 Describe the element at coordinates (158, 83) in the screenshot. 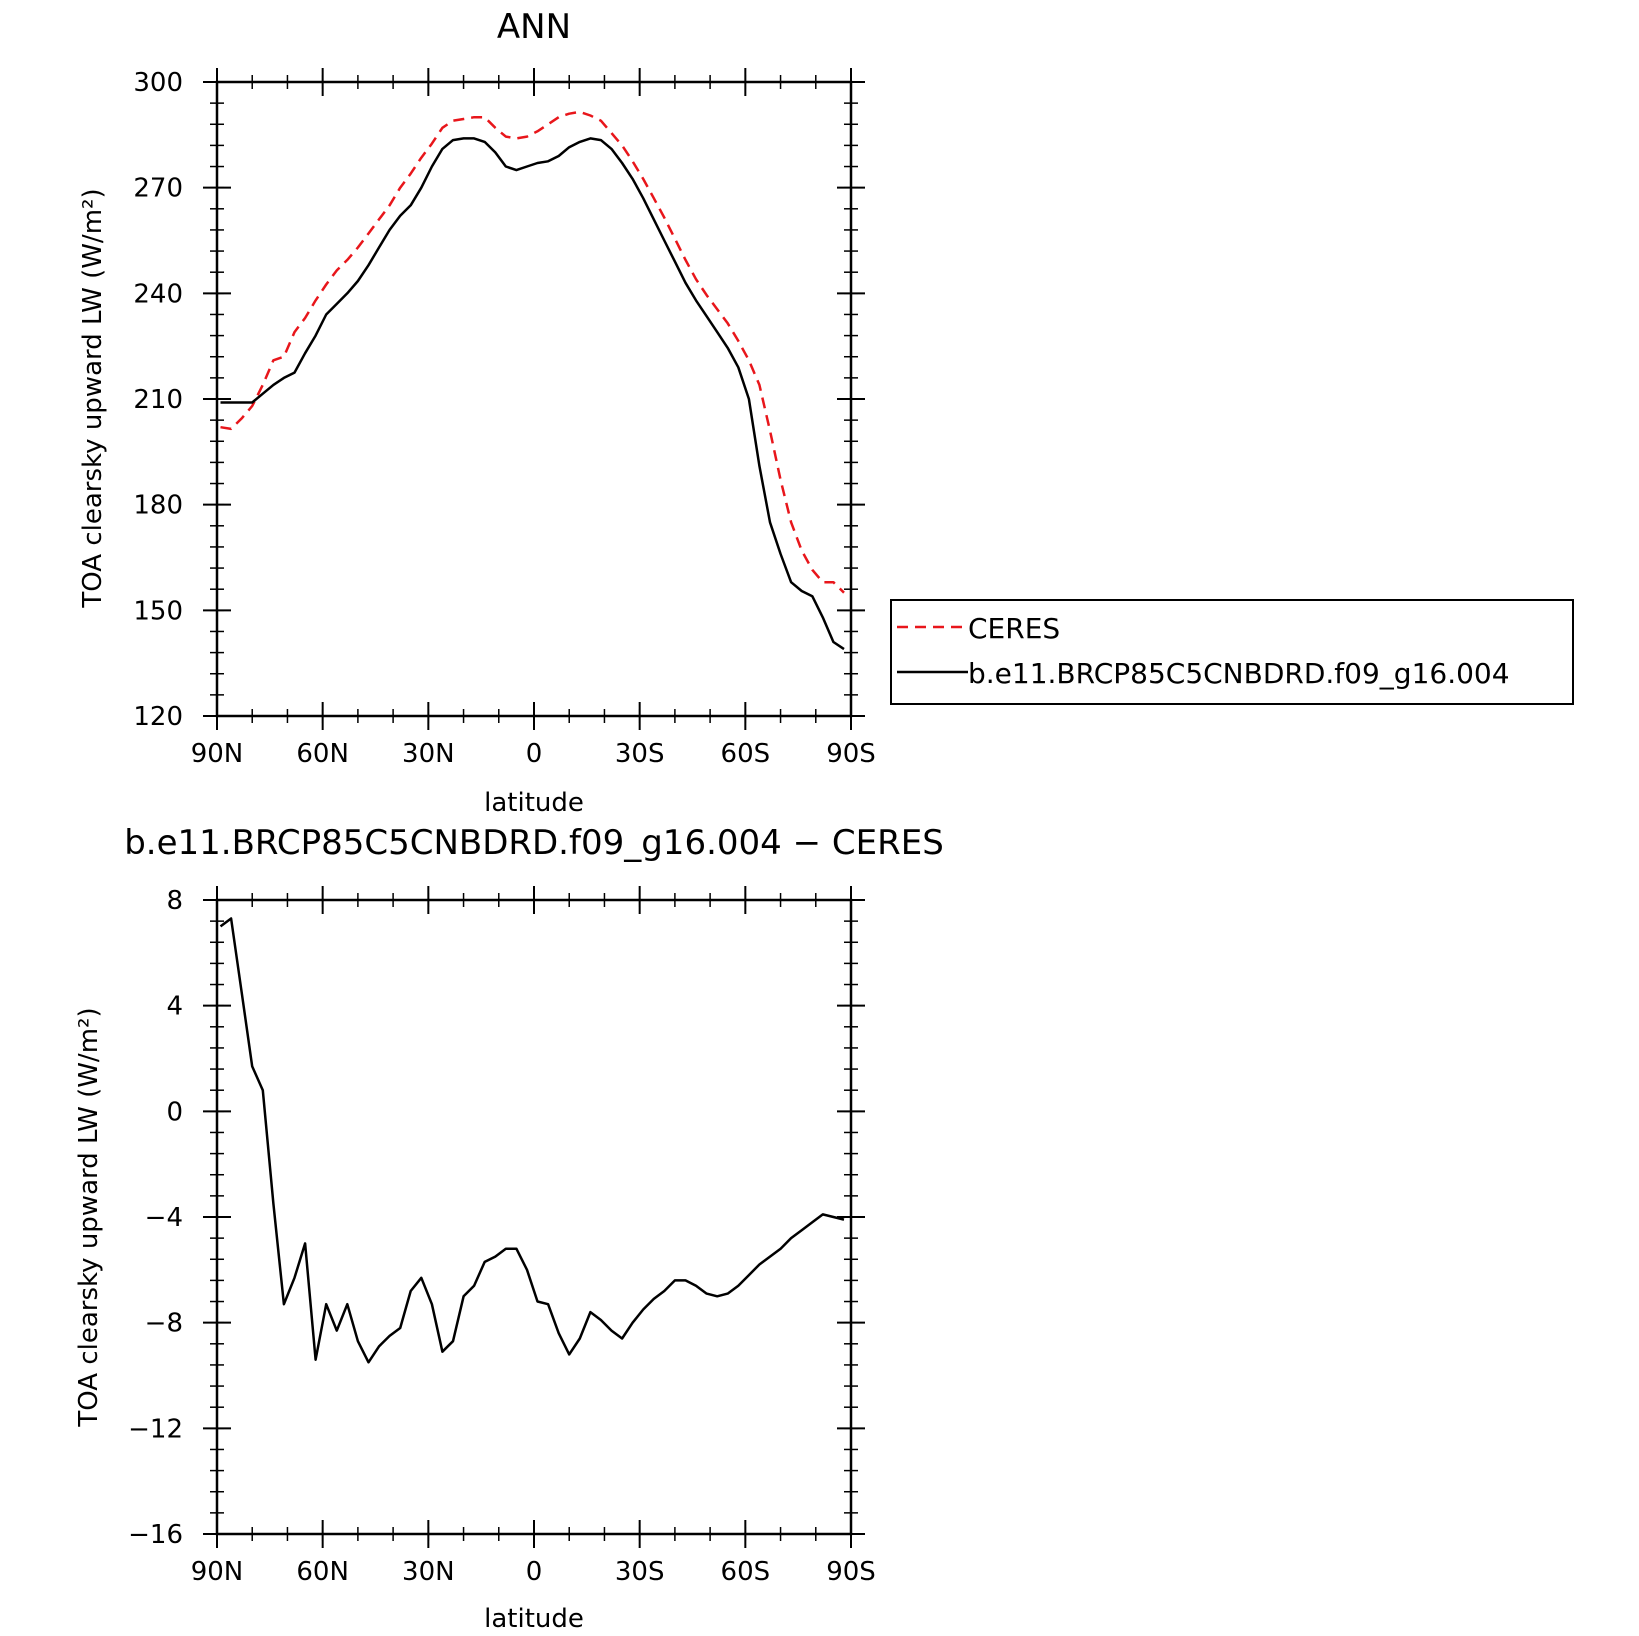

I see `y-tick-label: 300` at that location.